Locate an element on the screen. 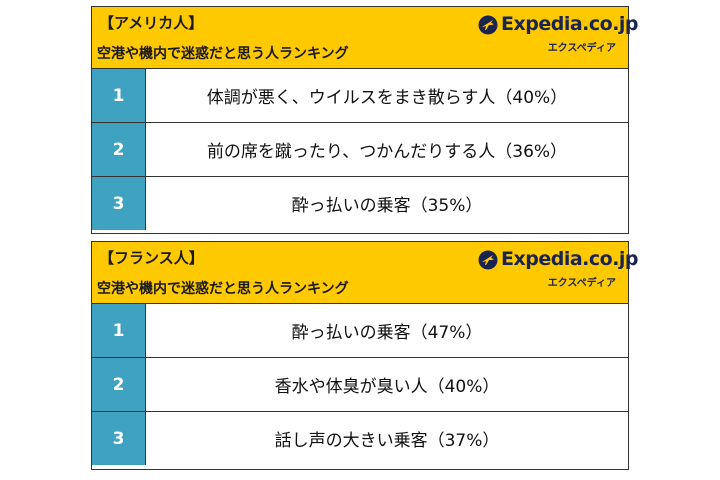  ranking-row: 2 香水や体臭が臭い人（40%） is located at coordinates (360, 385).